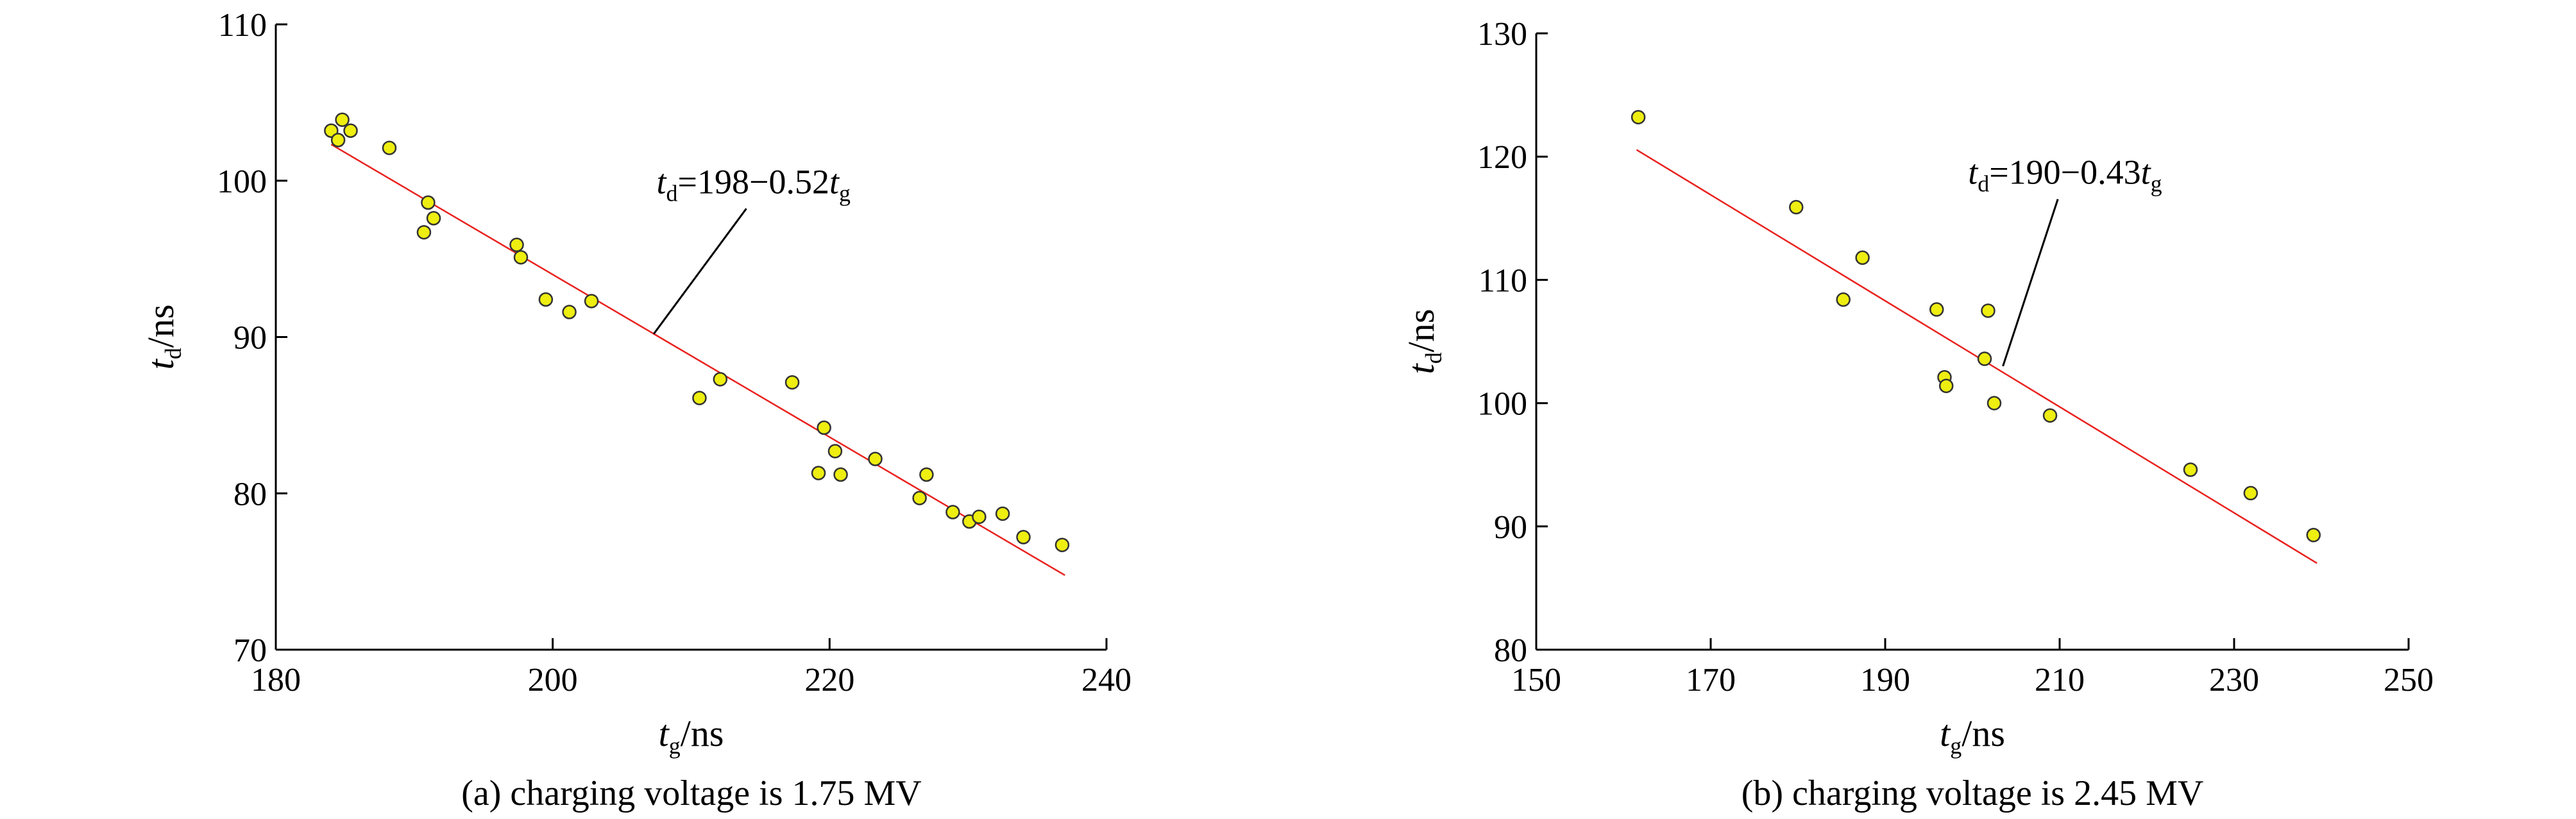 This screenshot has width=2576, height=819. What do you see at coordinates (691, 793) in the screenshot?
I see `panel-caption: (a) charging voltage is 1.75 MV` at bounding box center [691, 793].